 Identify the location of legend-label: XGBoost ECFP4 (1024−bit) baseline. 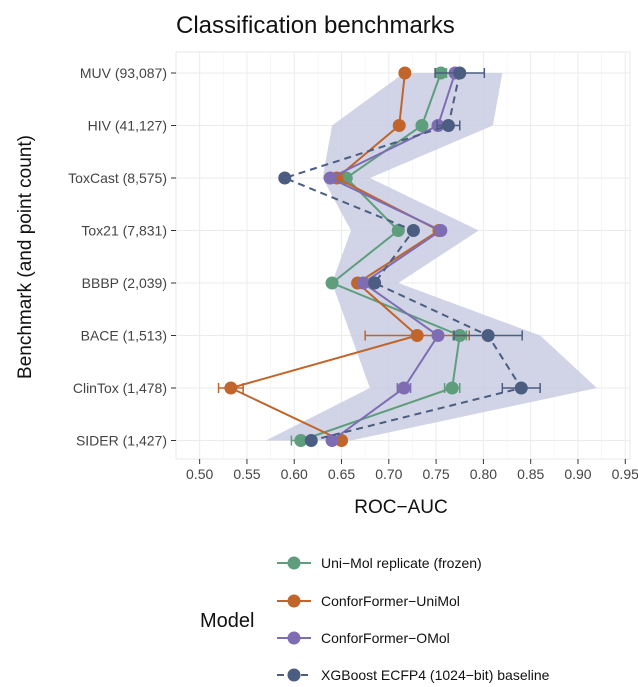
(435, 675).